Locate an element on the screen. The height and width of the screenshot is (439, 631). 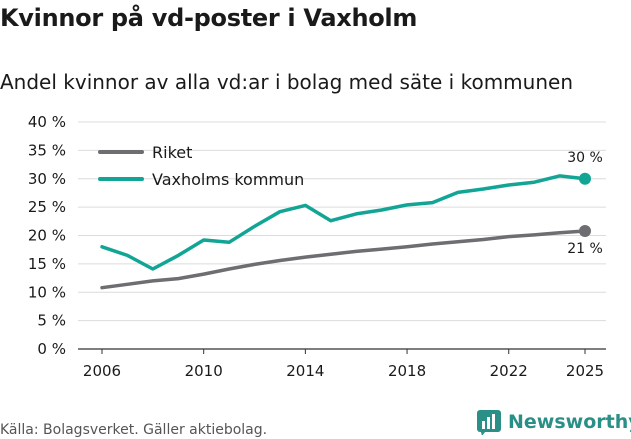
source-note: Källa: Bolagsverket. Gäller aktiebolag. is located at coordinates (134, 430).